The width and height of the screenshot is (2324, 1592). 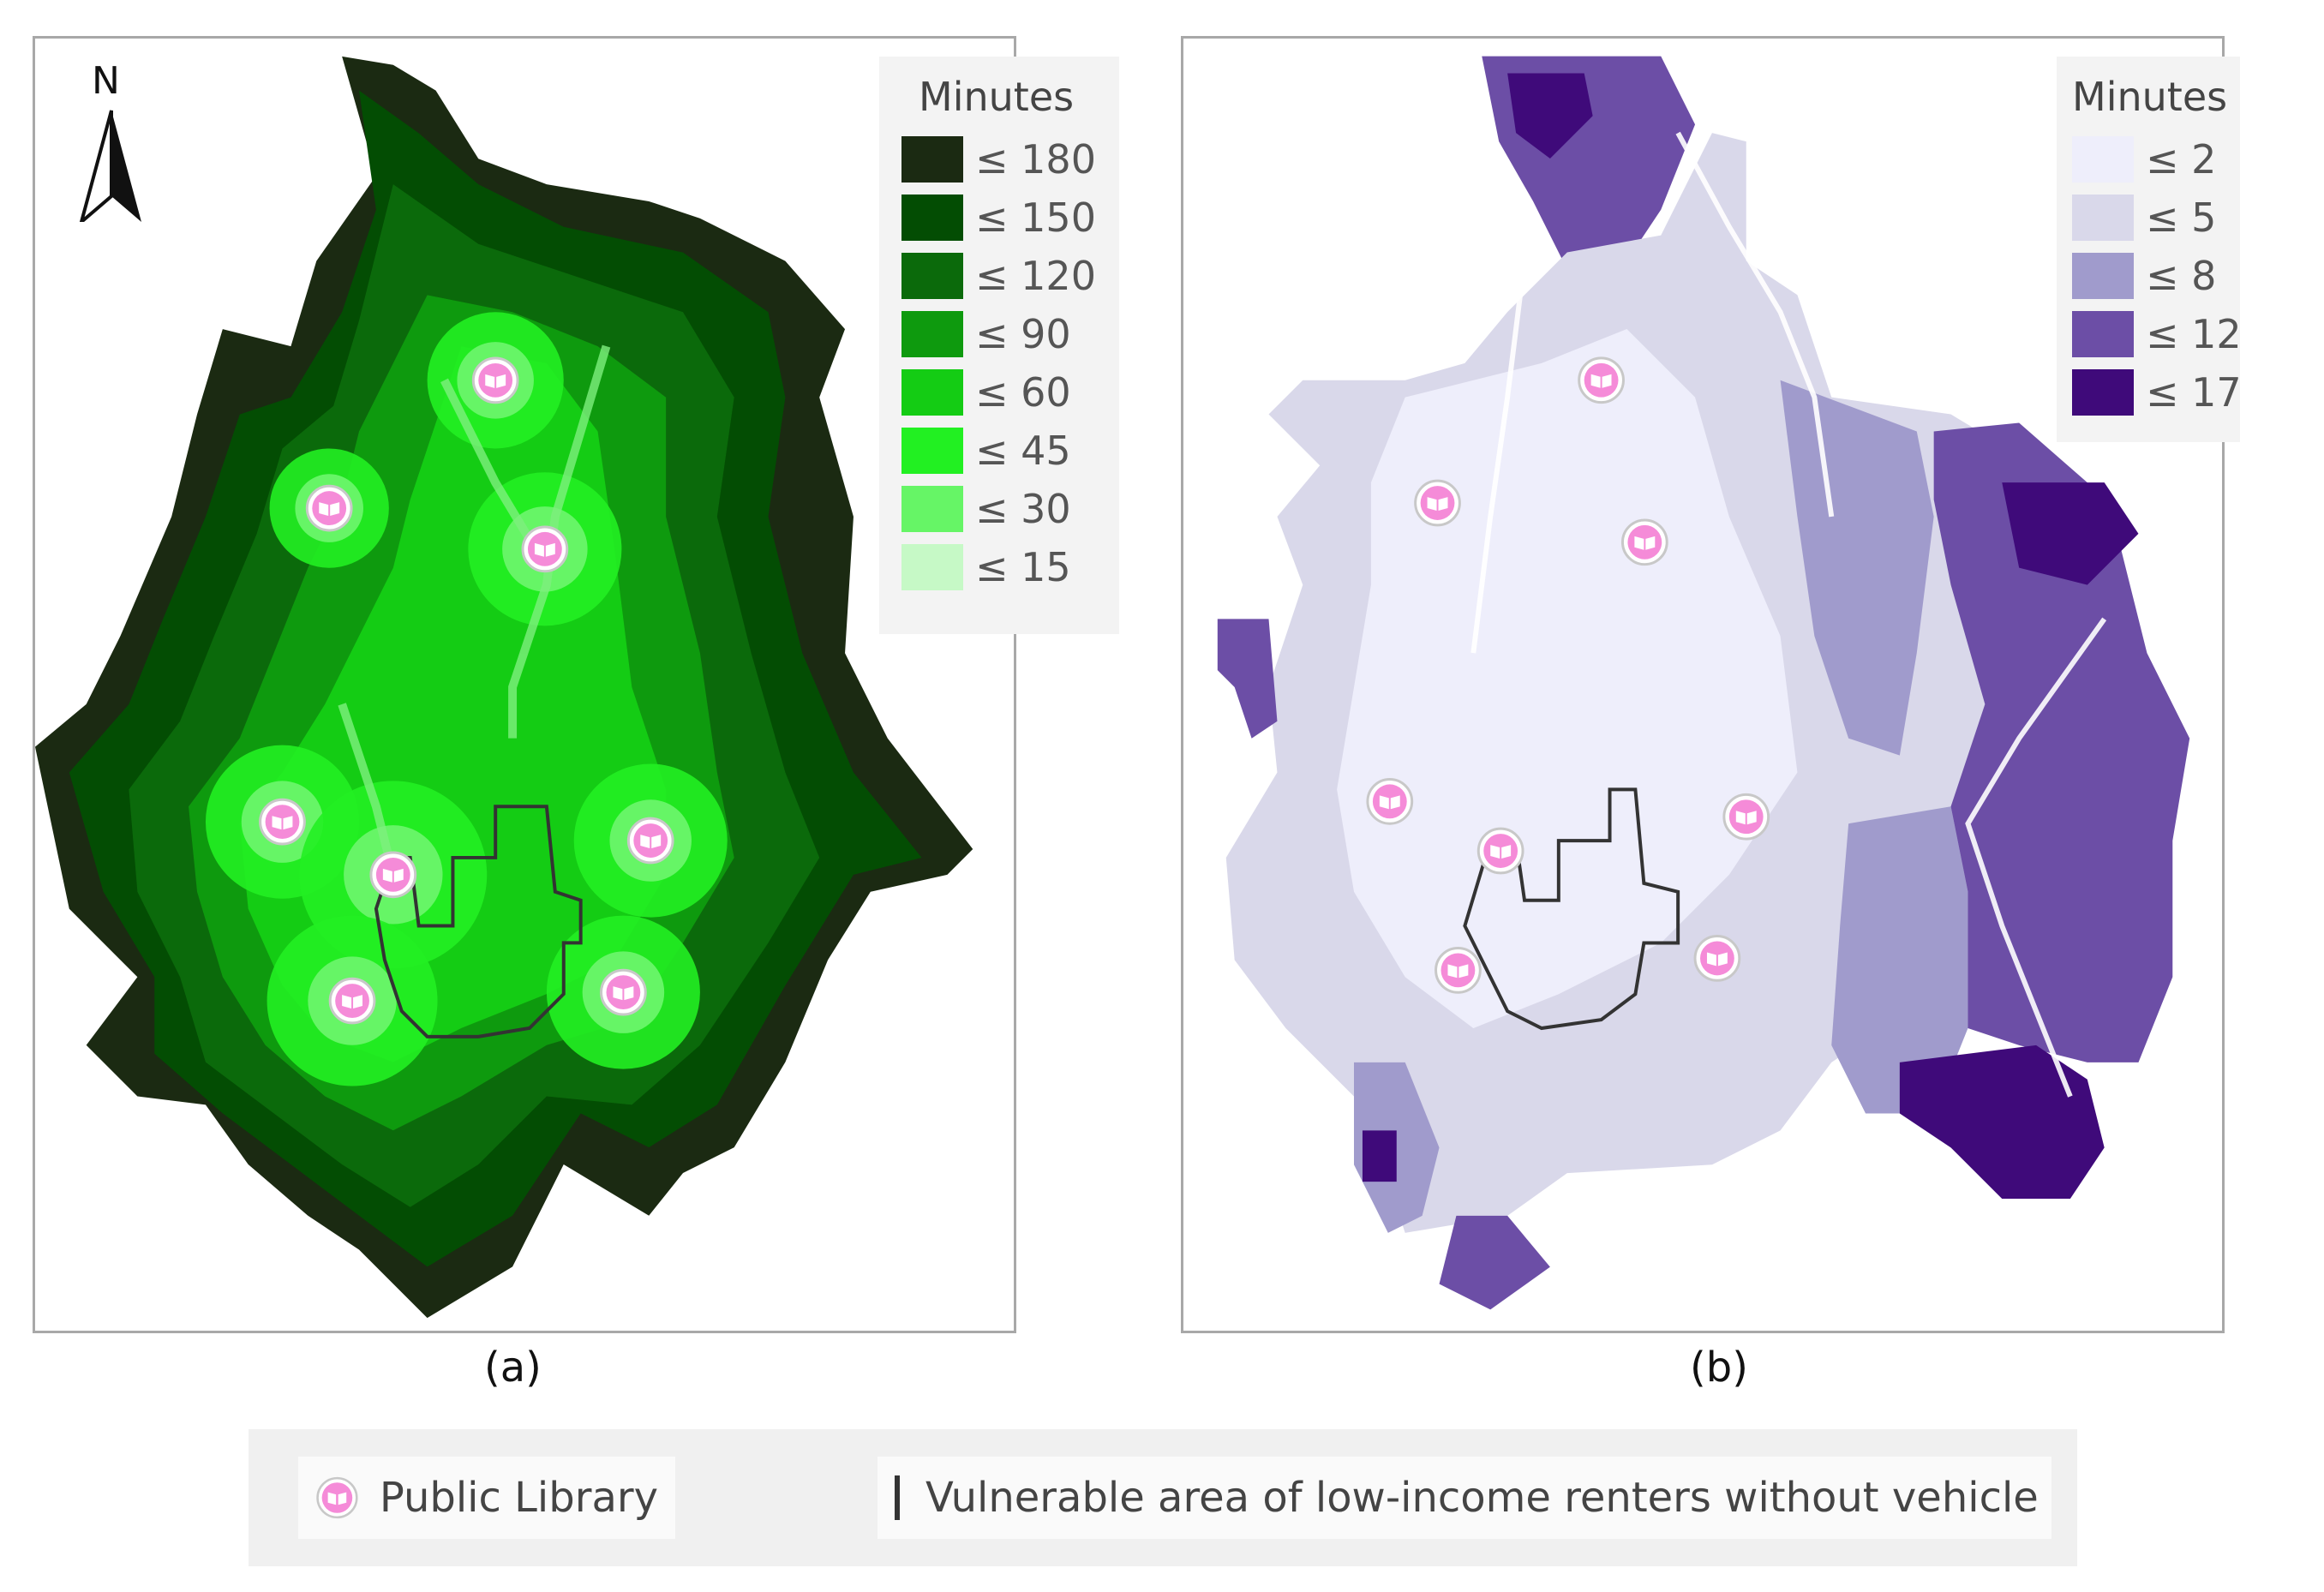 What do you see at coordinates (1036, 276) in the screenshot?
I see `legend-a-item-label: ≤ 120` at bounding box center [1036, 276].